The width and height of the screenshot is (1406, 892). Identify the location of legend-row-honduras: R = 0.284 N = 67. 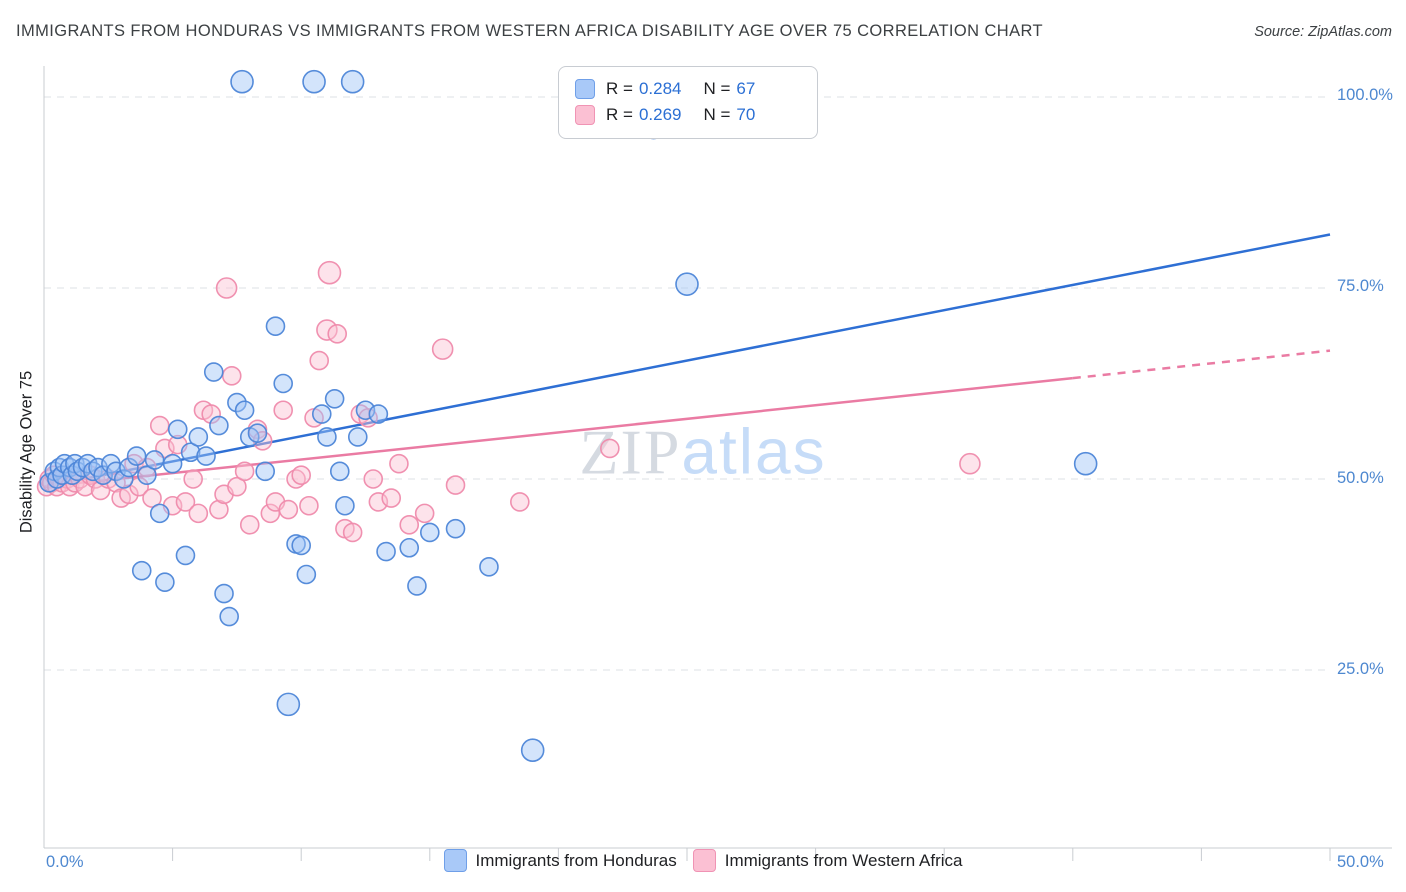
(688, 89).